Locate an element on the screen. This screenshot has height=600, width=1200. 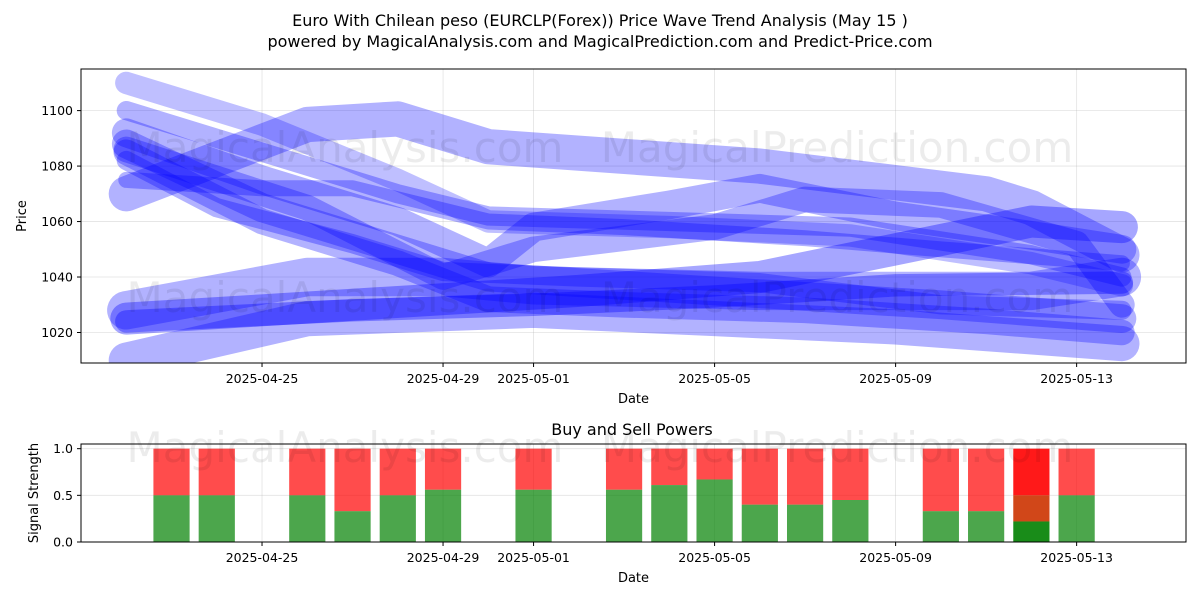
signal-x-tick-label: 2025-05-05 is located at coordinates (714, 557).